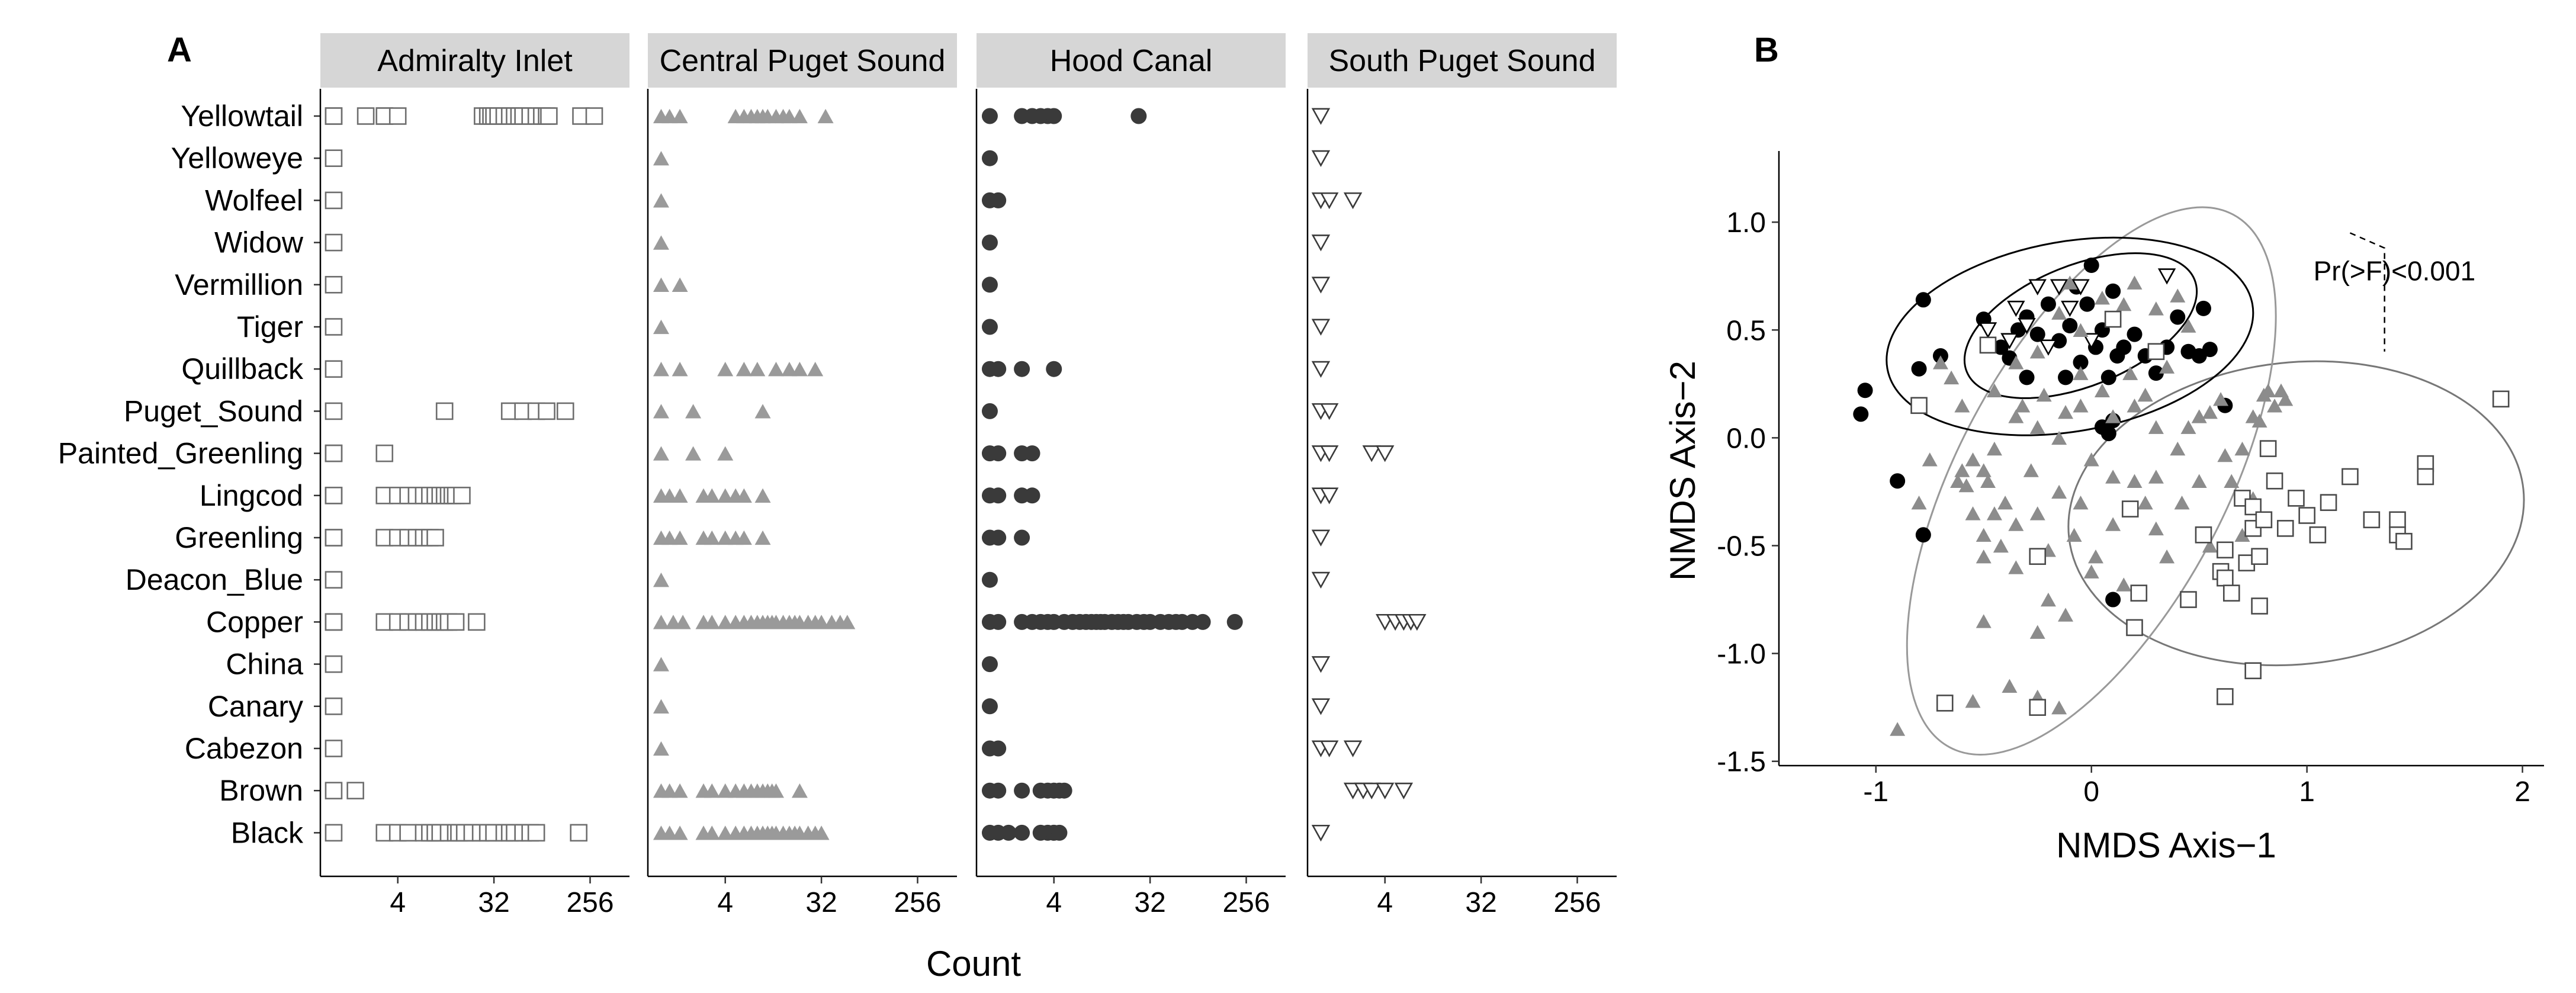  What do you see at coordinates (254, 200) in the screenshot?
I see `species-label-wolfeel: Wolfeel` at bounding box center [254, 200].